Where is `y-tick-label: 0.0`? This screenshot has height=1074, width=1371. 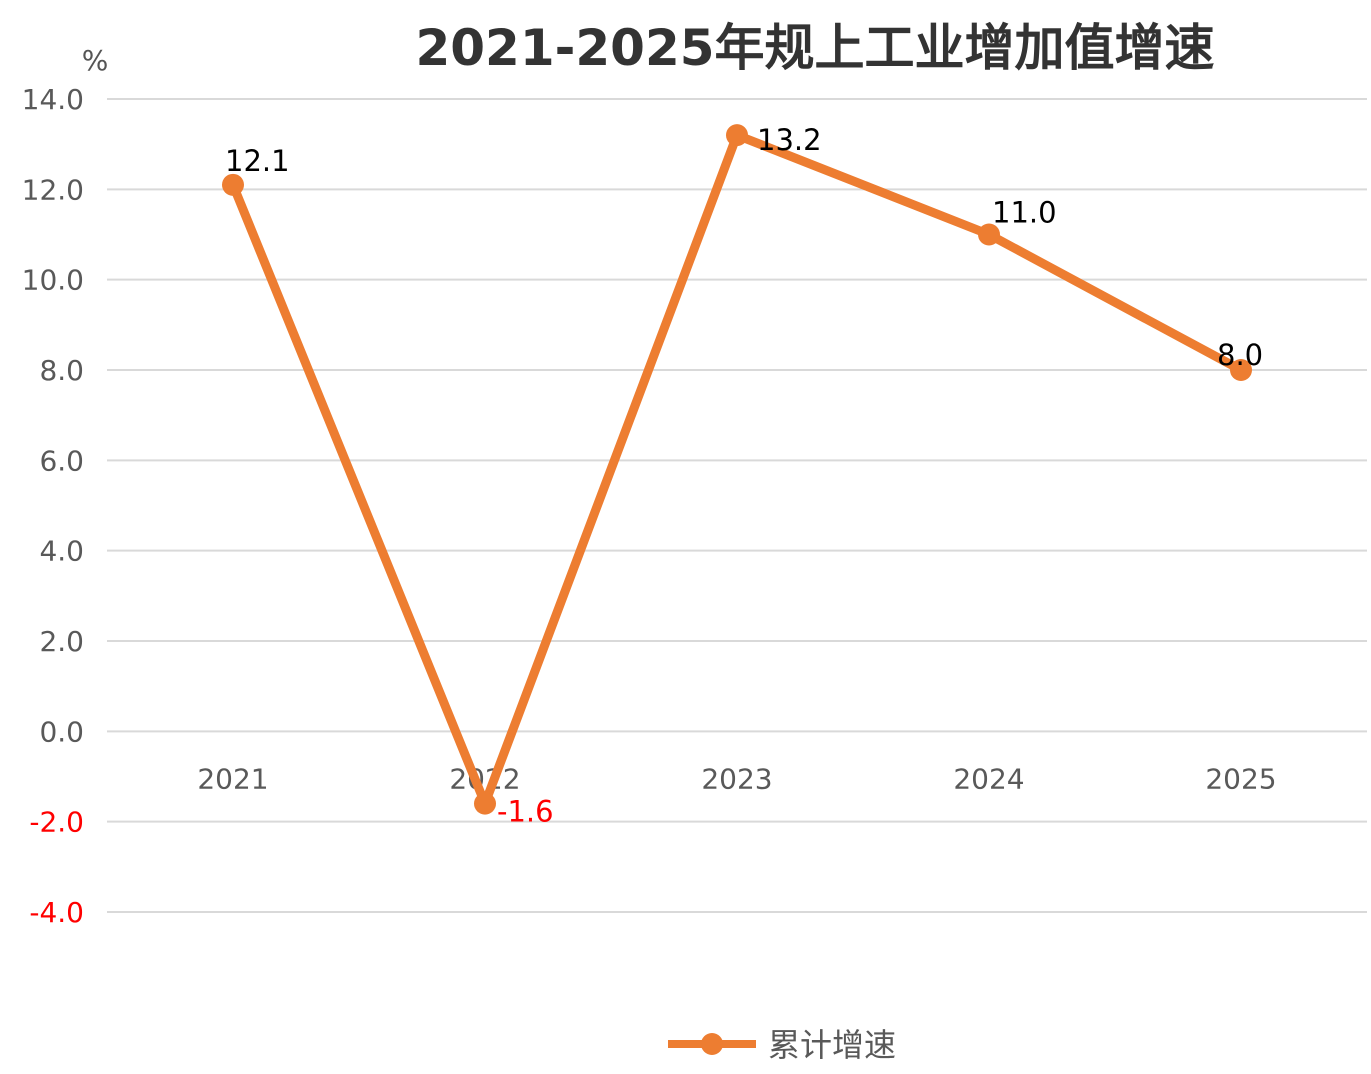
y-tick-label: 0.0 is located at coordinates (61, 731).